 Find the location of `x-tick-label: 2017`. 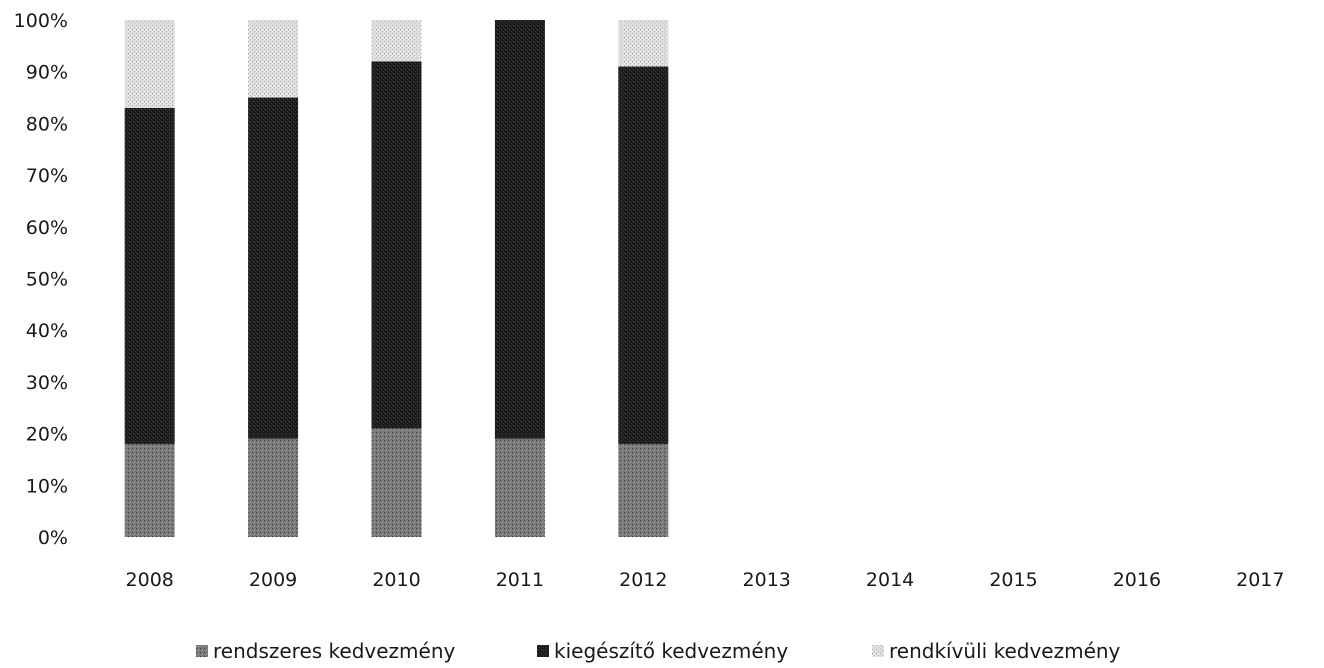

x-tick-label: 2017 is located at coordinates (1260, 580).